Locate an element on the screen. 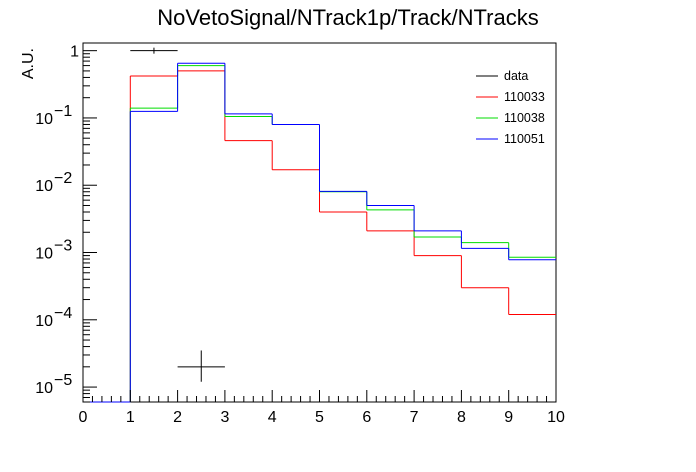 The image size is (696, 472). x-tick-label: 5 is located at coordinates (319, 417).